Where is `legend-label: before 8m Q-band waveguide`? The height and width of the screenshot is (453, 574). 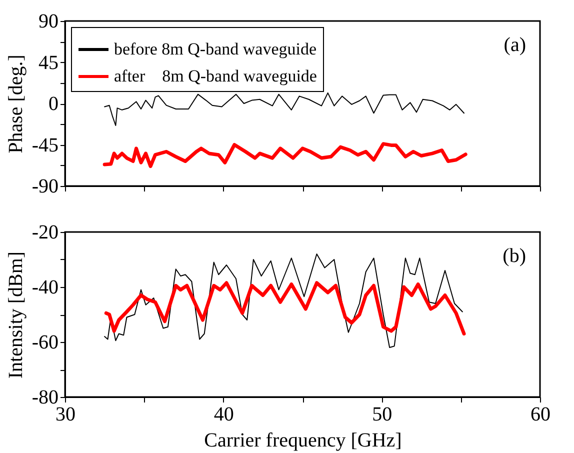 legend-label: before 8m Q-band waveguide is located at coordinates (215, 49).